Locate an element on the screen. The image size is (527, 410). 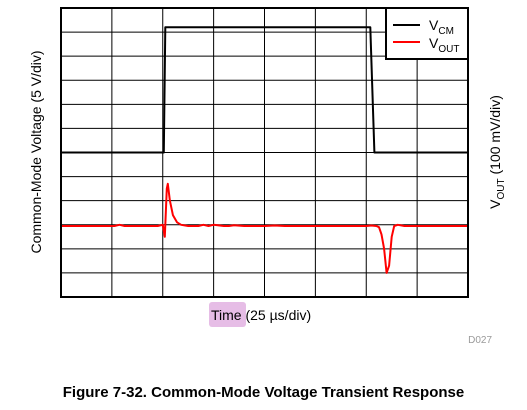
legend-box is located at coordinates (427, 33).